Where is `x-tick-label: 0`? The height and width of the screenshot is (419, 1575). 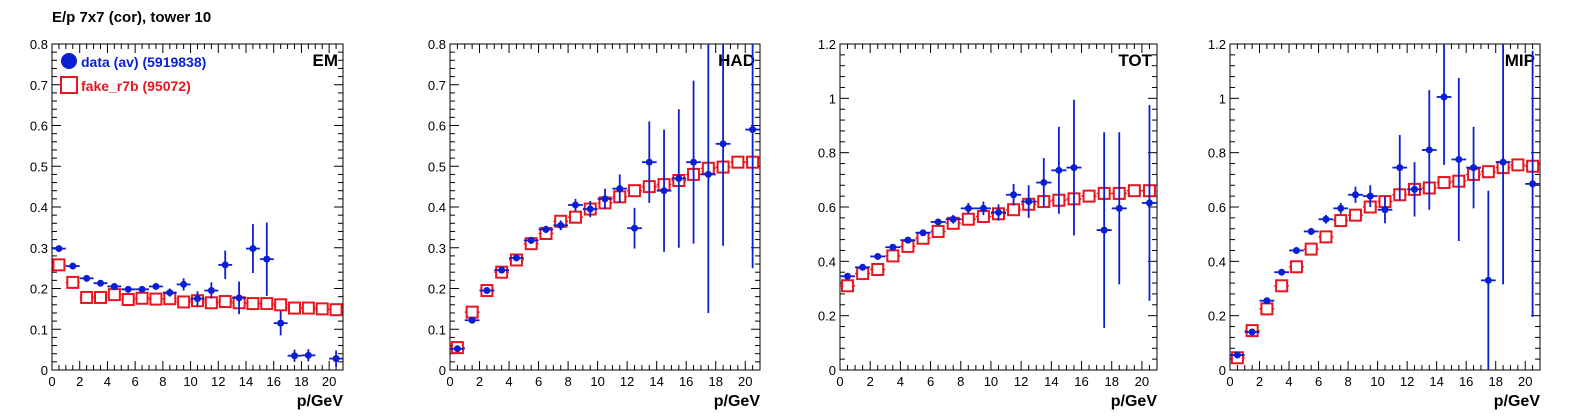
x-tick-label: 0 is located at coordinates (51, 381).